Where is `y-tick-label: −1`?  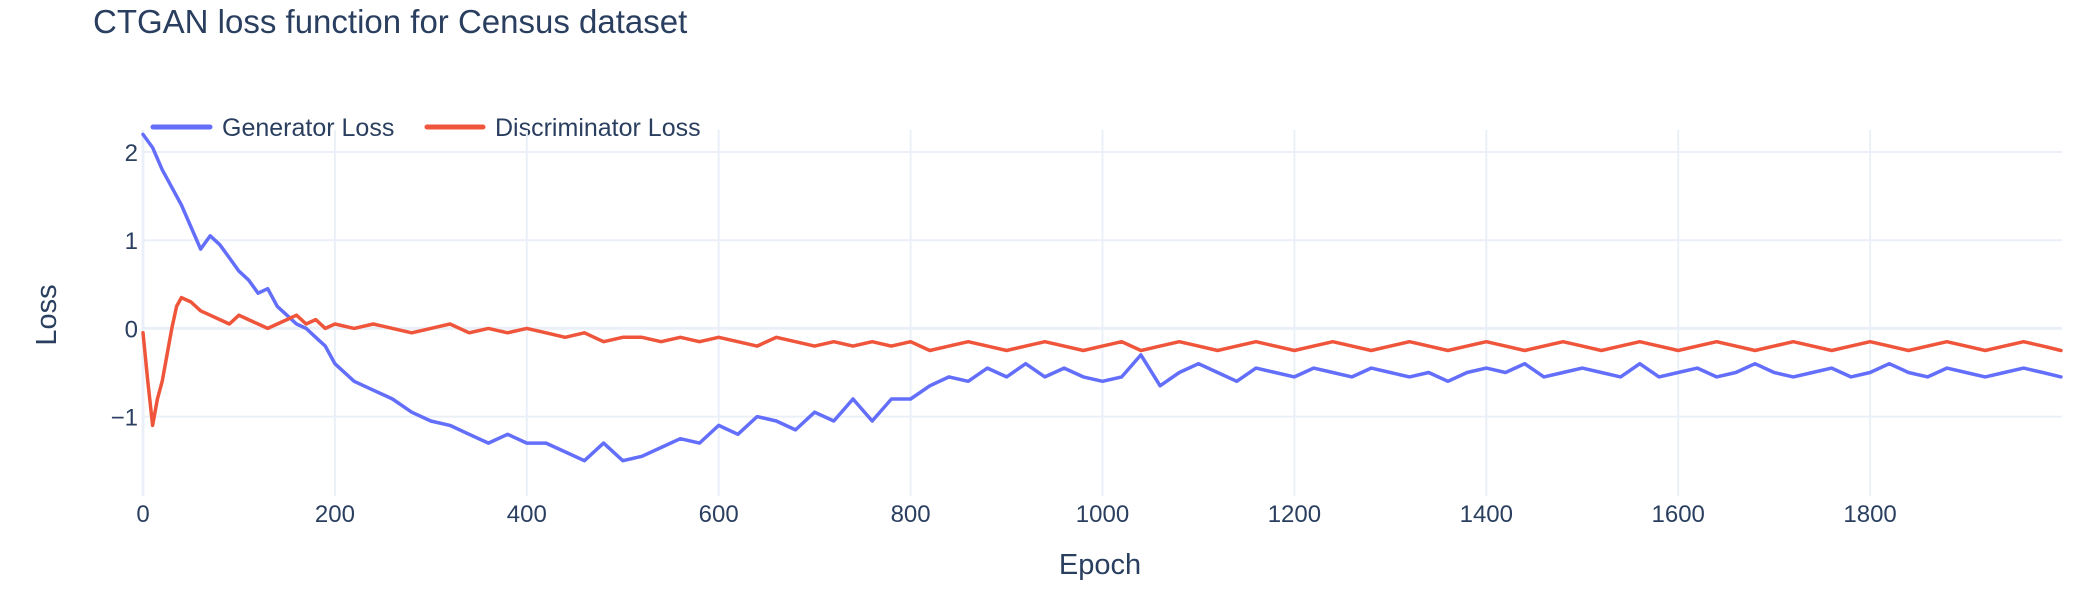 y-tick-label: −1 is located at coordinates (124, 418).